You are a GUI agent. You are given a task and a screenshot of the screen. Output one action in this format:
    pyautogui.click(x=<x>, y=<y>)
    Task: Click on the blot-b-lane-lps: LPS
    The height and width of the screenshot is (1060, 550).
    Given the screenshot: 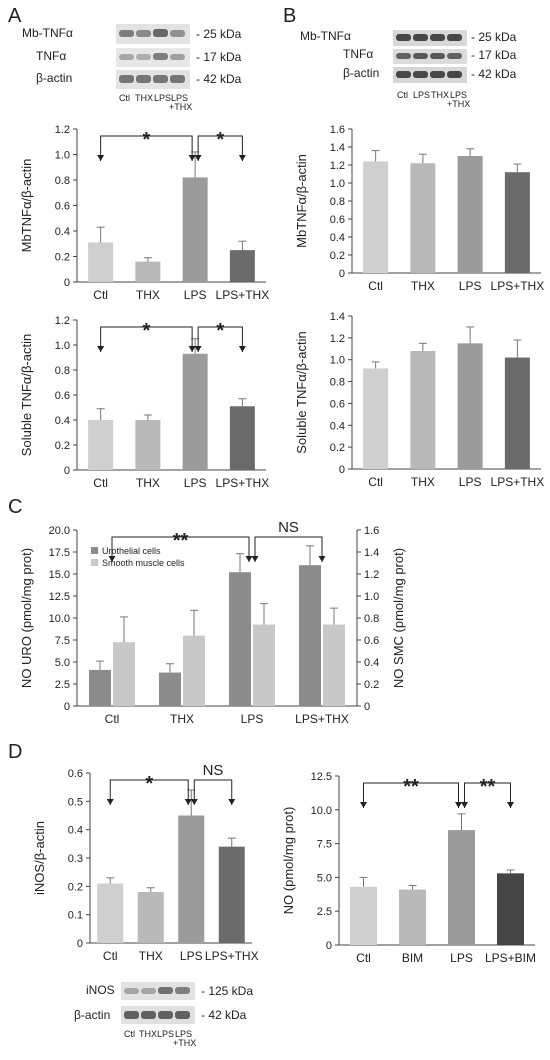 What is the action you would take?
    pyautogui.click(x=421, y=95)
    